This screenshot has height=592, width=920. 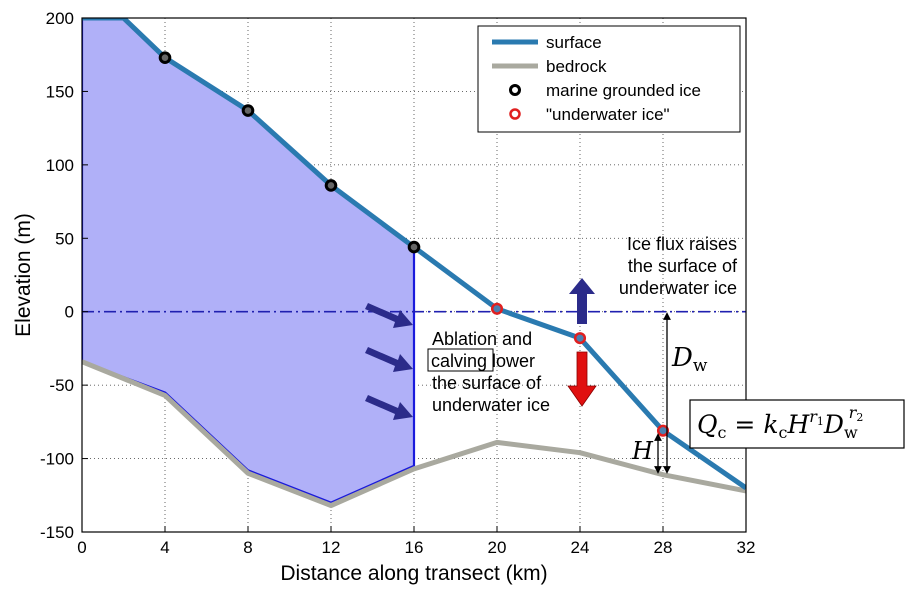 What do you see at coordinates (678, 288) in the screenshot?
I see `flux-text-line-3: underwater ice` at bounding box center [678, 288].